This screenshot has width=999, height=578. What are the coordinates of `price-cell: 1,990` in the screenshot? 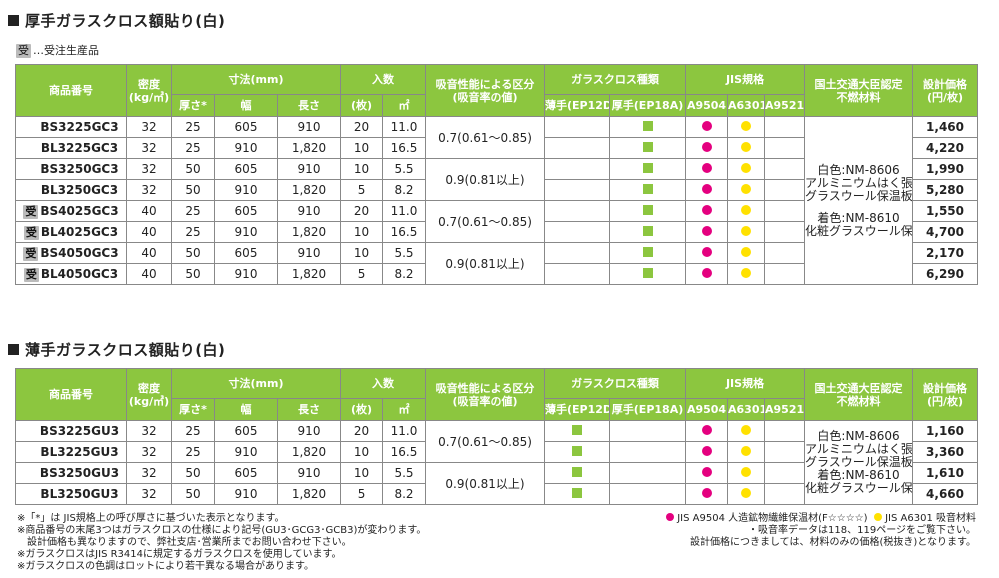 It's located at (945, 169).